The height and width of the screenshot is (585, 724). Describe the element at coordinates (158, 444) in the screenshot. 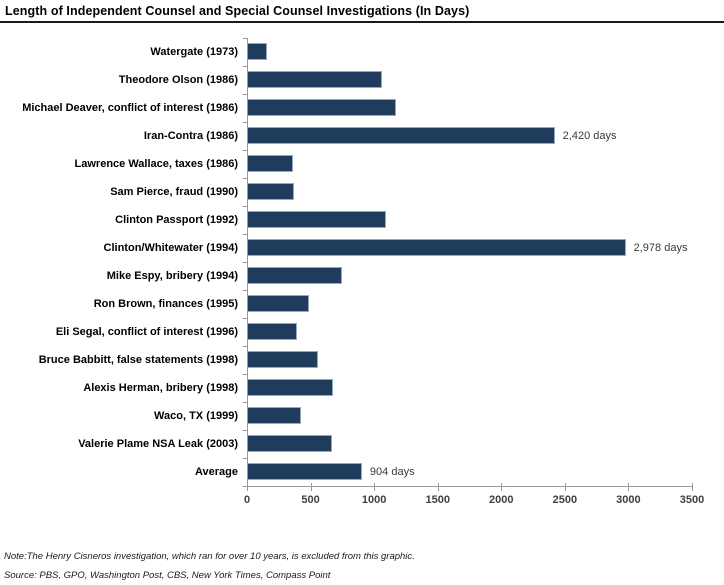

I see `category-label: Valerie Plame NSA Leak (2003)` at that location.